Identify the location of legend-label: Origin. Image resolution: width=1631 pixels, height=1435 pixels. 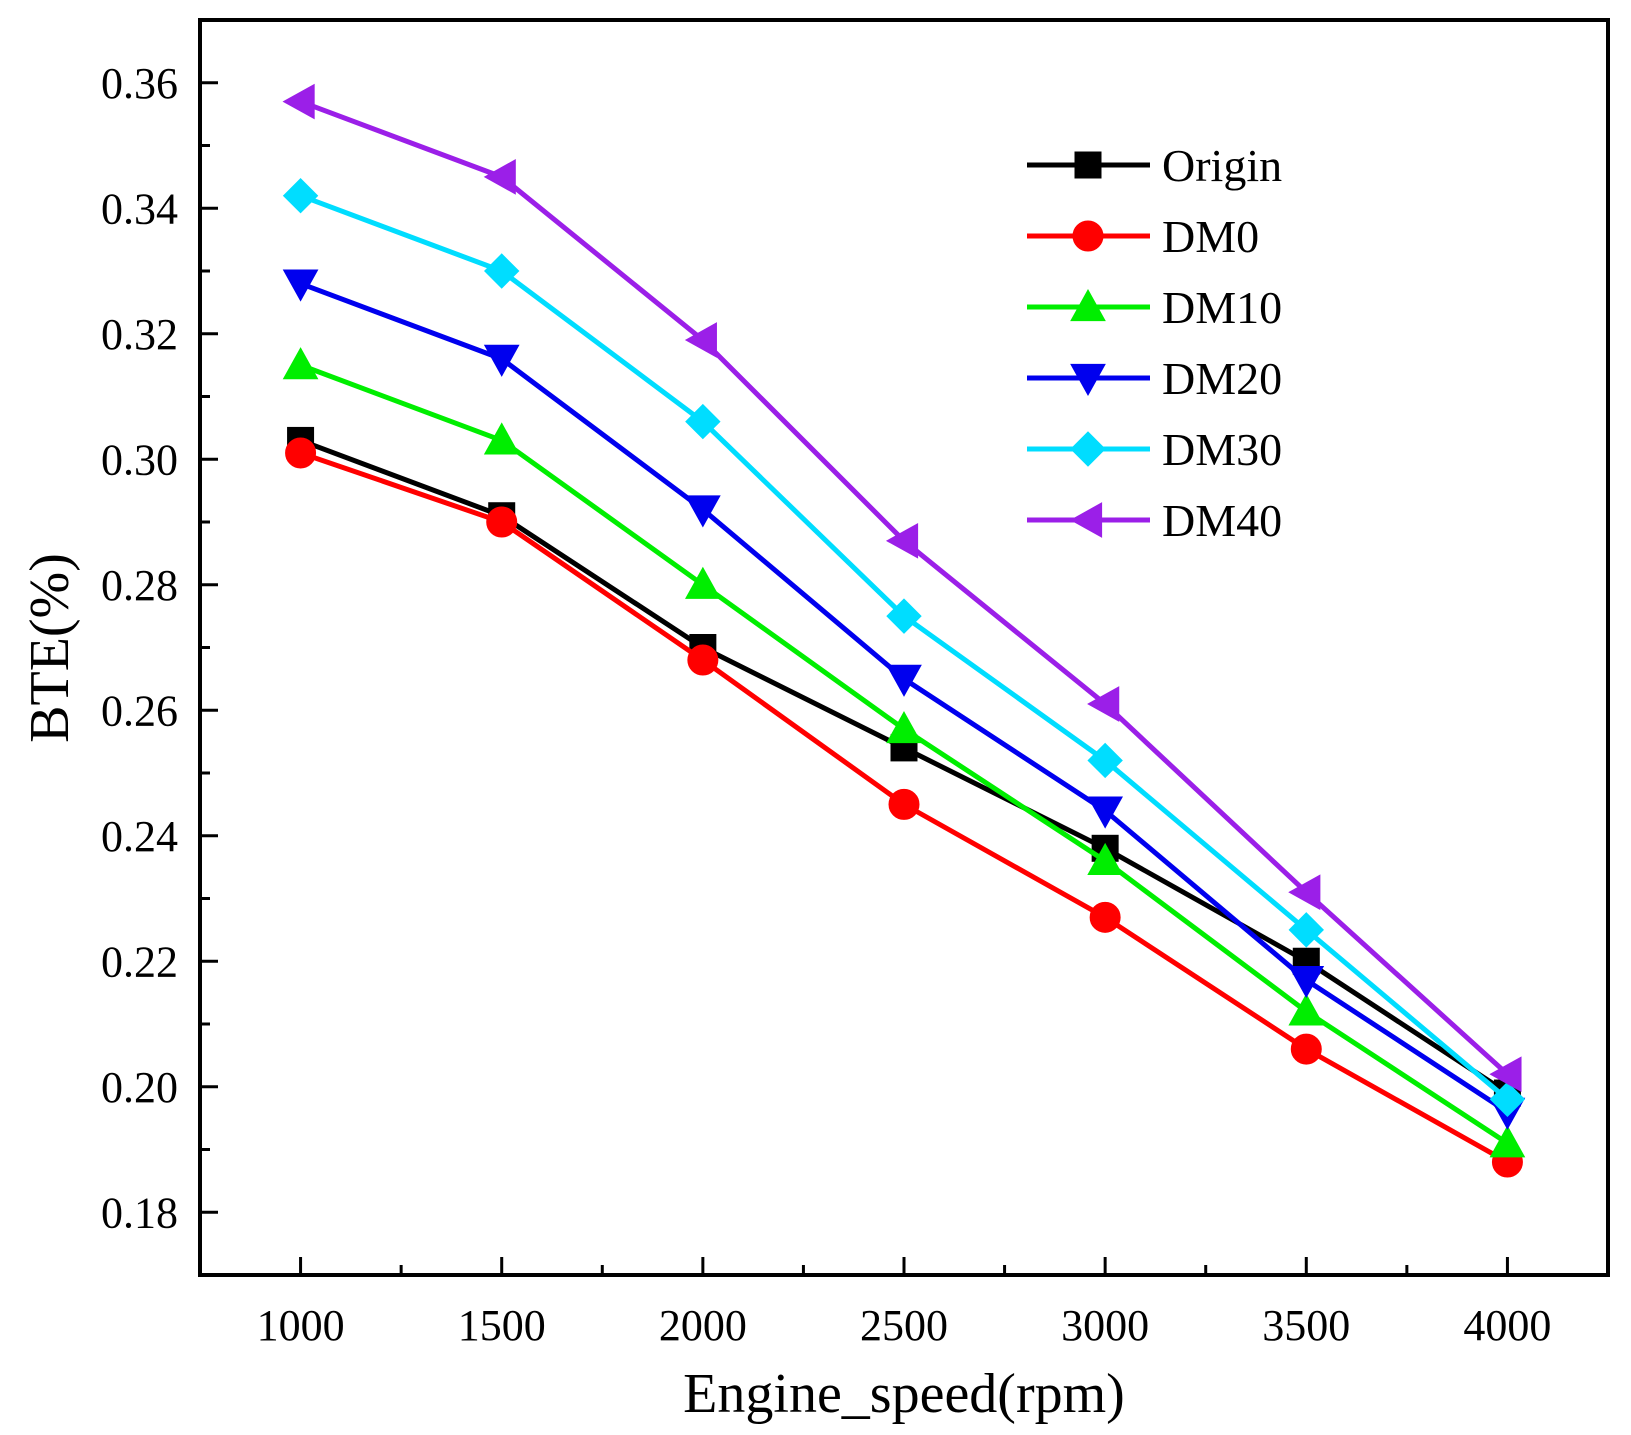
(1222, 165).